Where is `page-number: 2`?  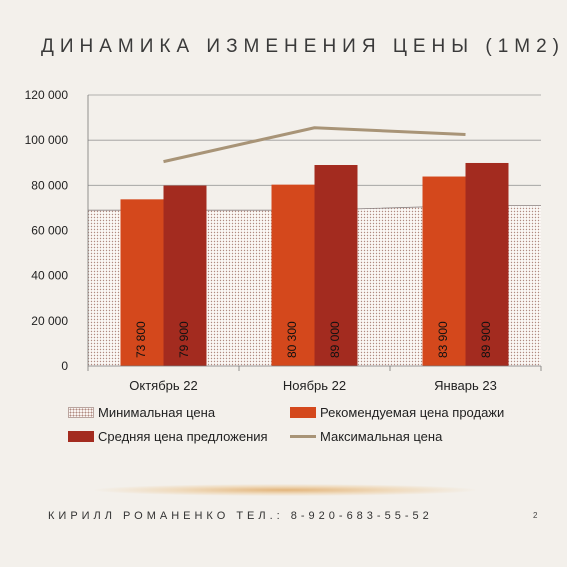 page-number: 2 is located at coordinates (535, 515).